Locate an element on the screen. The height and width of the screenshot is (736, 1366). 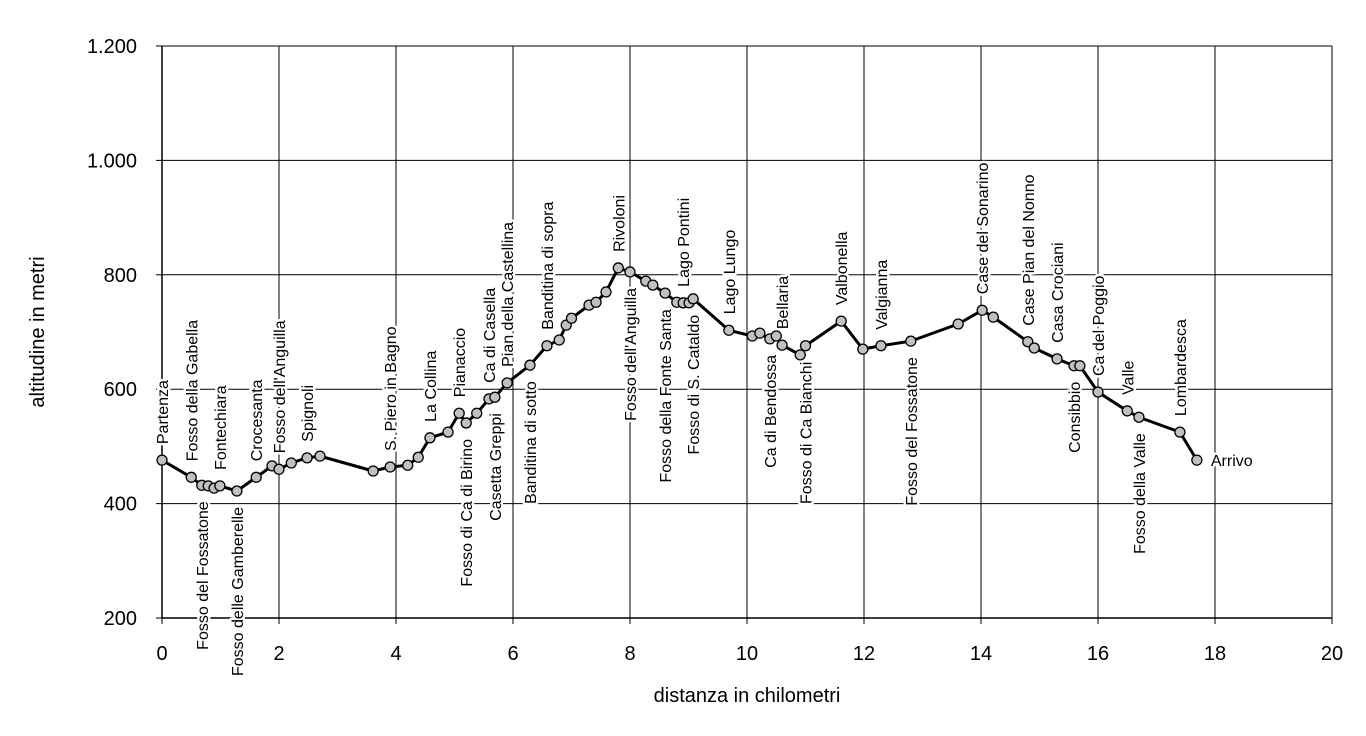
point-label: Case del Sonarino is located at coordinates (983, 229).